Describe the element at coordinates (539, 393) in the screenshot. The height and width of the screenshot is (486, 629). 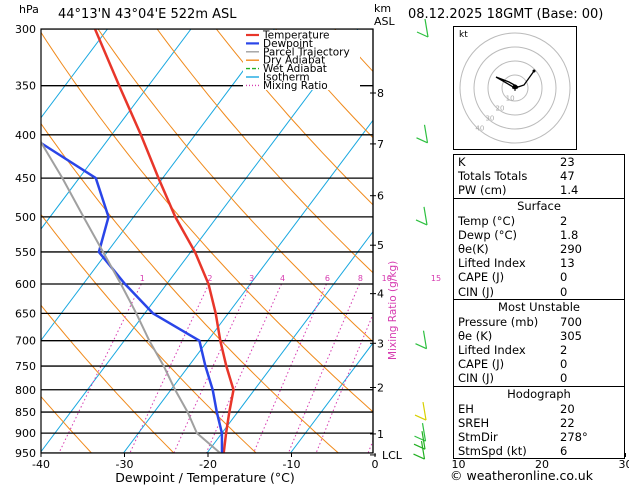
I see `hodograph-title: Hodograph` at that location.